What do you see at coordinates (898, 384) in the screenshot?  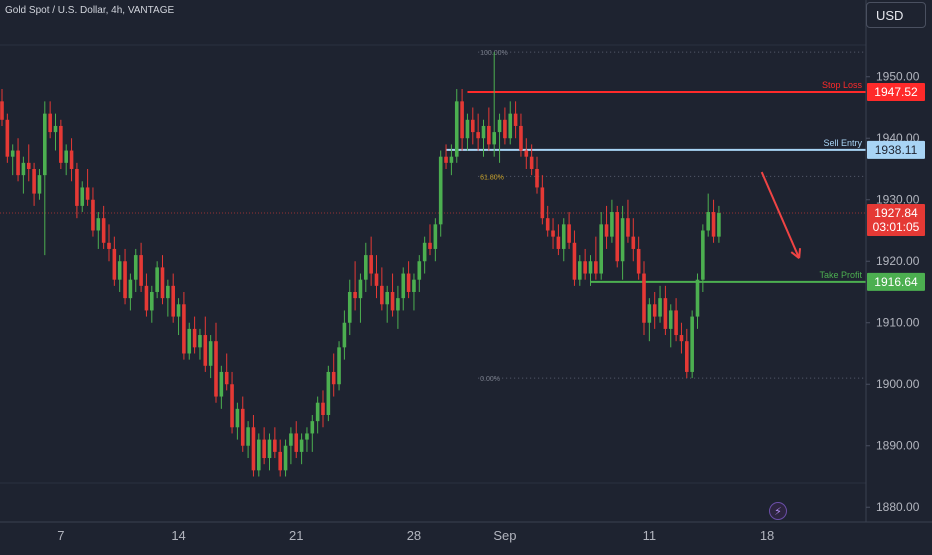 I see `price-tick-label: 1900.00` at bounding box center [898, 384].